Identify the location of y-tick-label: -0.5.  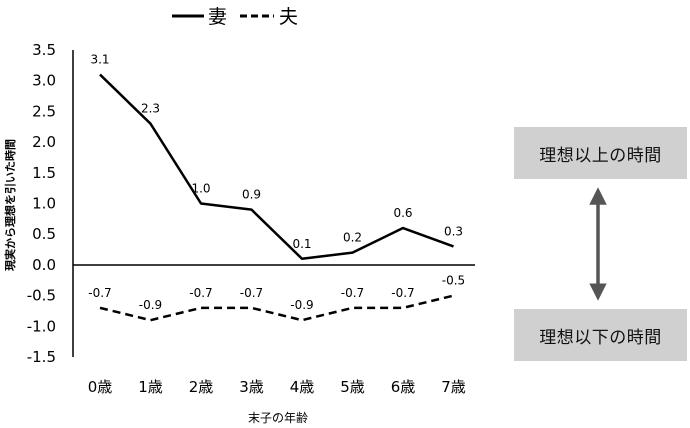
(41, 296).